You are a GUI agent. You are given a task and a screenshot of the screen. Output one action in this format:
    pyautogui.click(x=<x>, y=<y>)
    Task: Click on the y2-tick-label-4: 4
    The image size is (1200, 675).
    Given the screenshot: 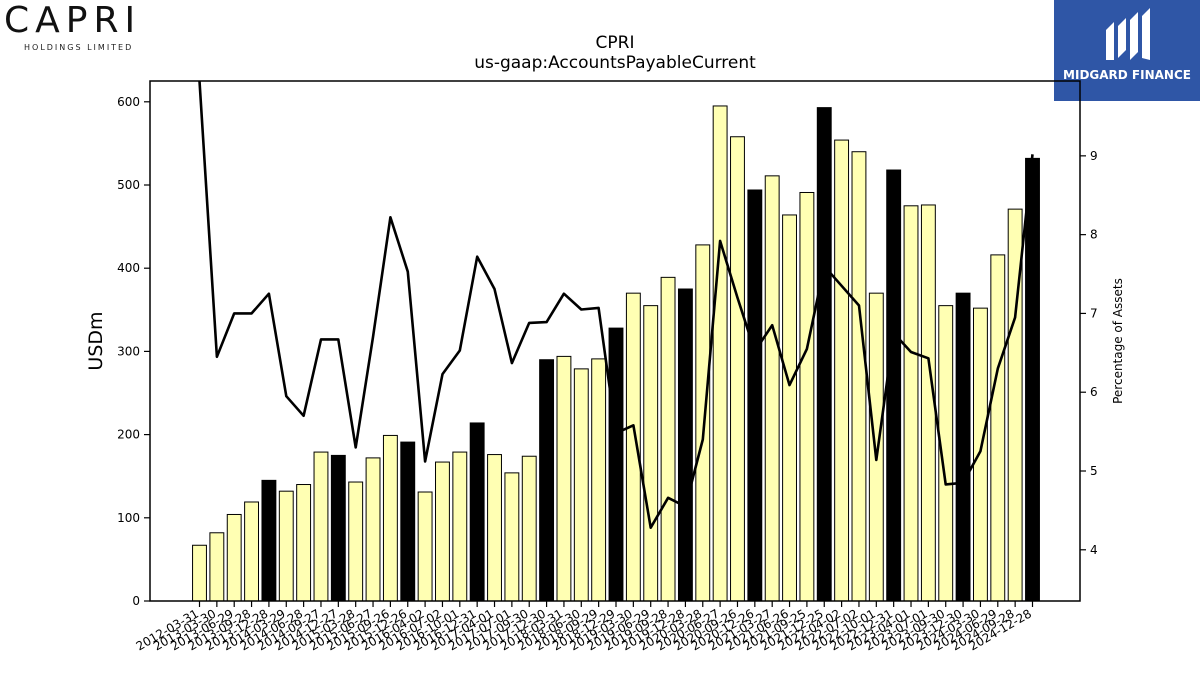 What is the action you would take?
    pyautogui.click(x=1094, y=550)
    